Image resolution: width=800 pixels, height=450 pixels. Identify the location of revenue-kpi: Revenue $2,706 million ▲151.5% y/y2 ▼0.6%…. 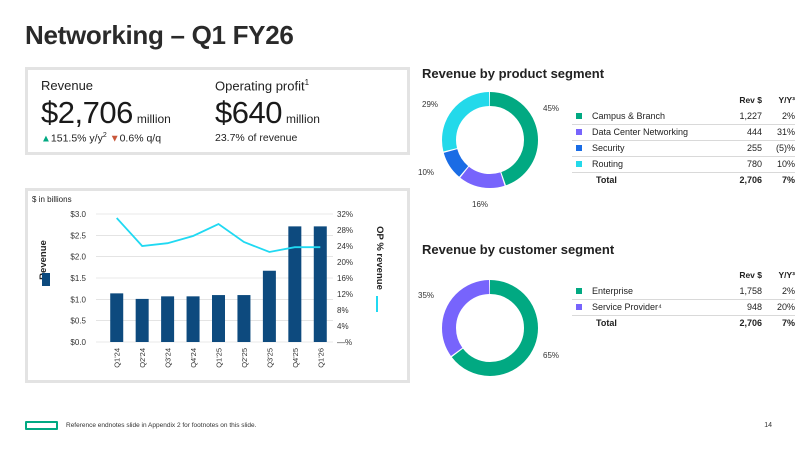
(106, 111).